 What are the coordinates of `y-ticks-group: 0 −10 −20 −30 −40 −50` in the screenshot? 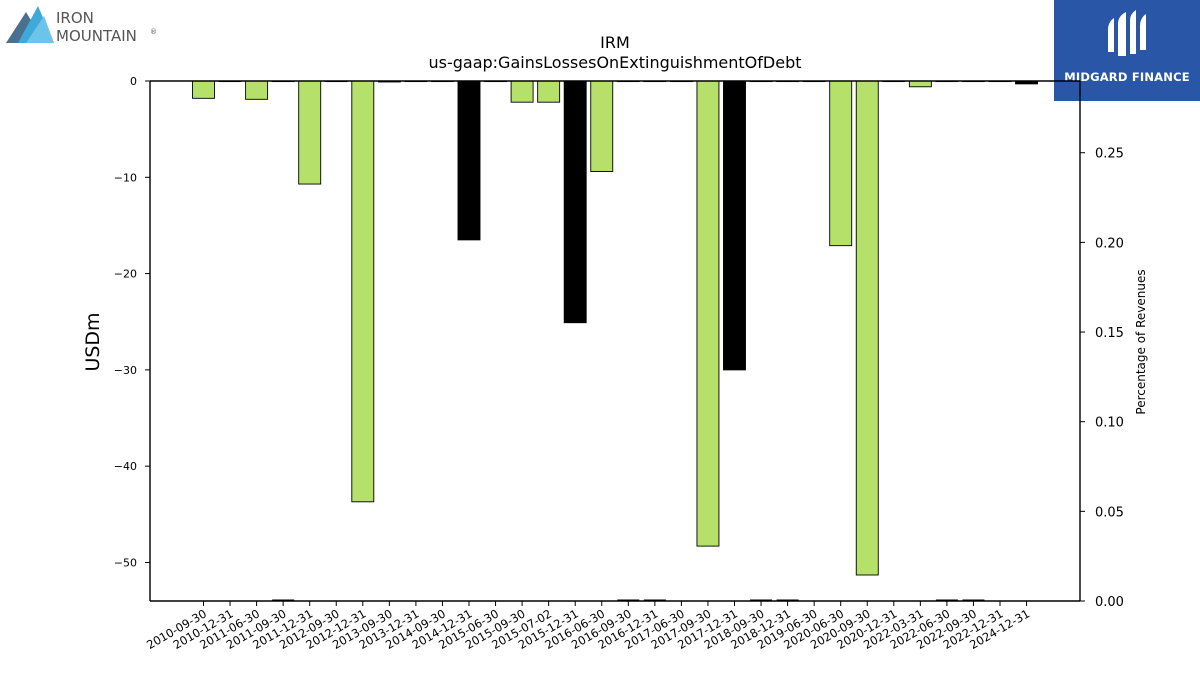 It's located at (132, 322).